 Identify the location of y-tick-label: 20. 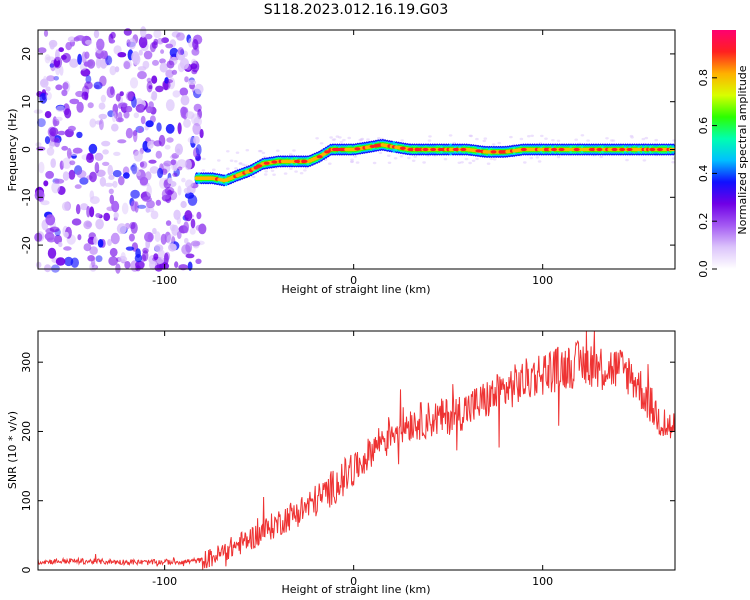
(26, 54).